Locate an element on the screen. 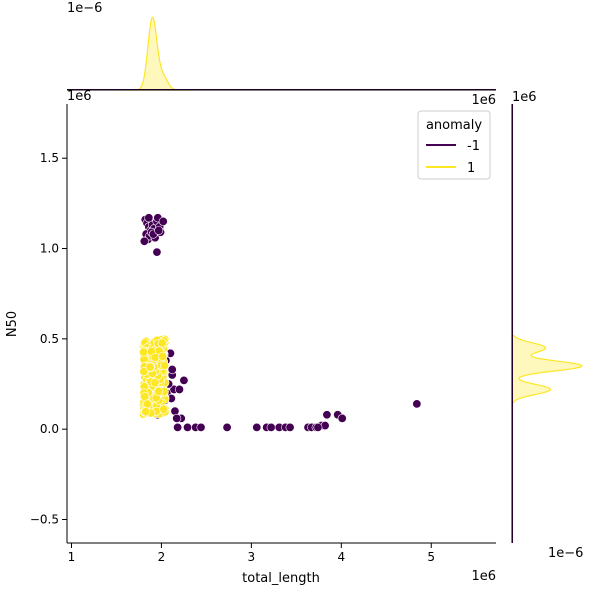  extra-offset-label-top-right: 1e6 is located at coordinates (483, 100).